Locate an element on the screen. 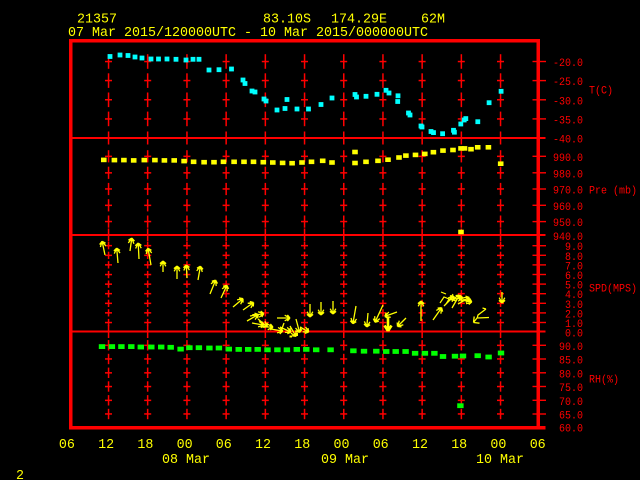  svg-text: -25.0 is located at coordinates (568, 83).